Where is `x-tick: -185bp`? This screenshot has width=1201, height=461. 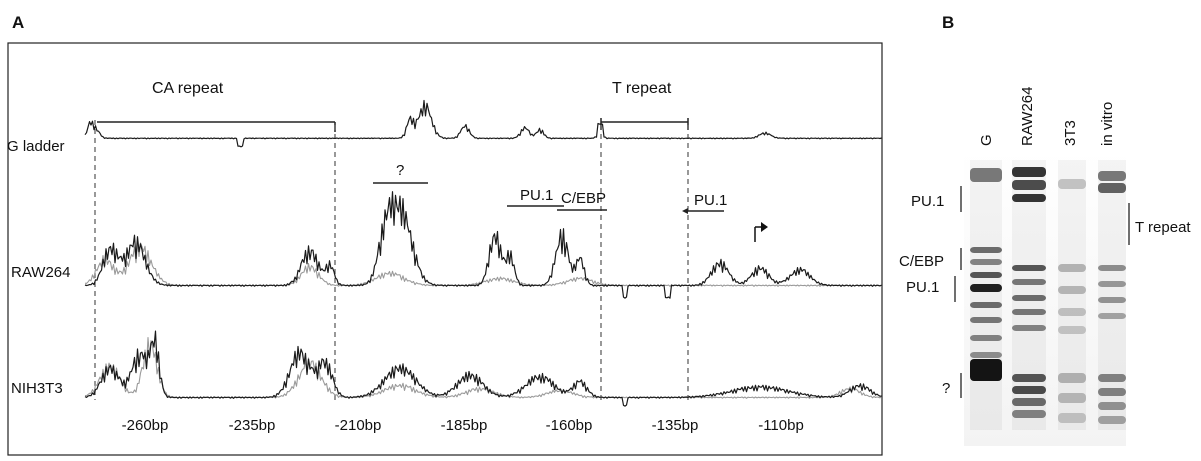
x-tick: -185bp is located at coordinates (464, 425).